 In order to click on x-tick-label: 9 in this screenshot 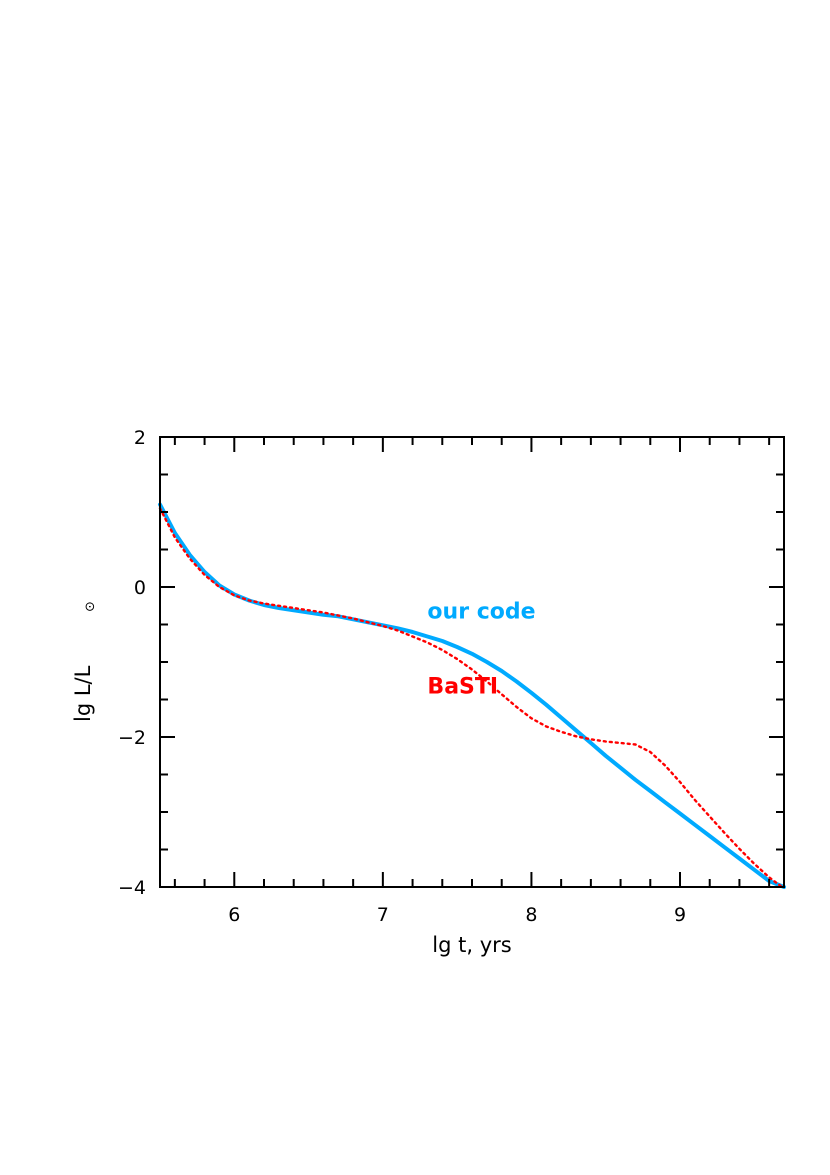, I will do `click(680, 915)`.